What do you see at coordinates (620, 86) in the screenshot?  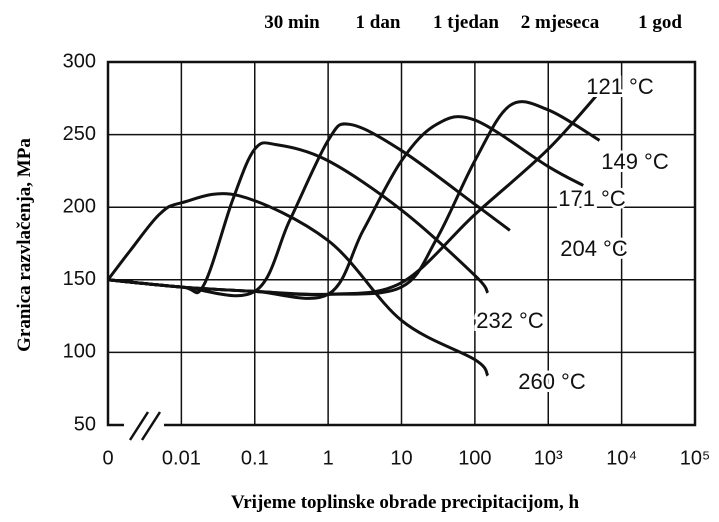 I see `curve-label: 121 °C` at bounding box center [620, 86].